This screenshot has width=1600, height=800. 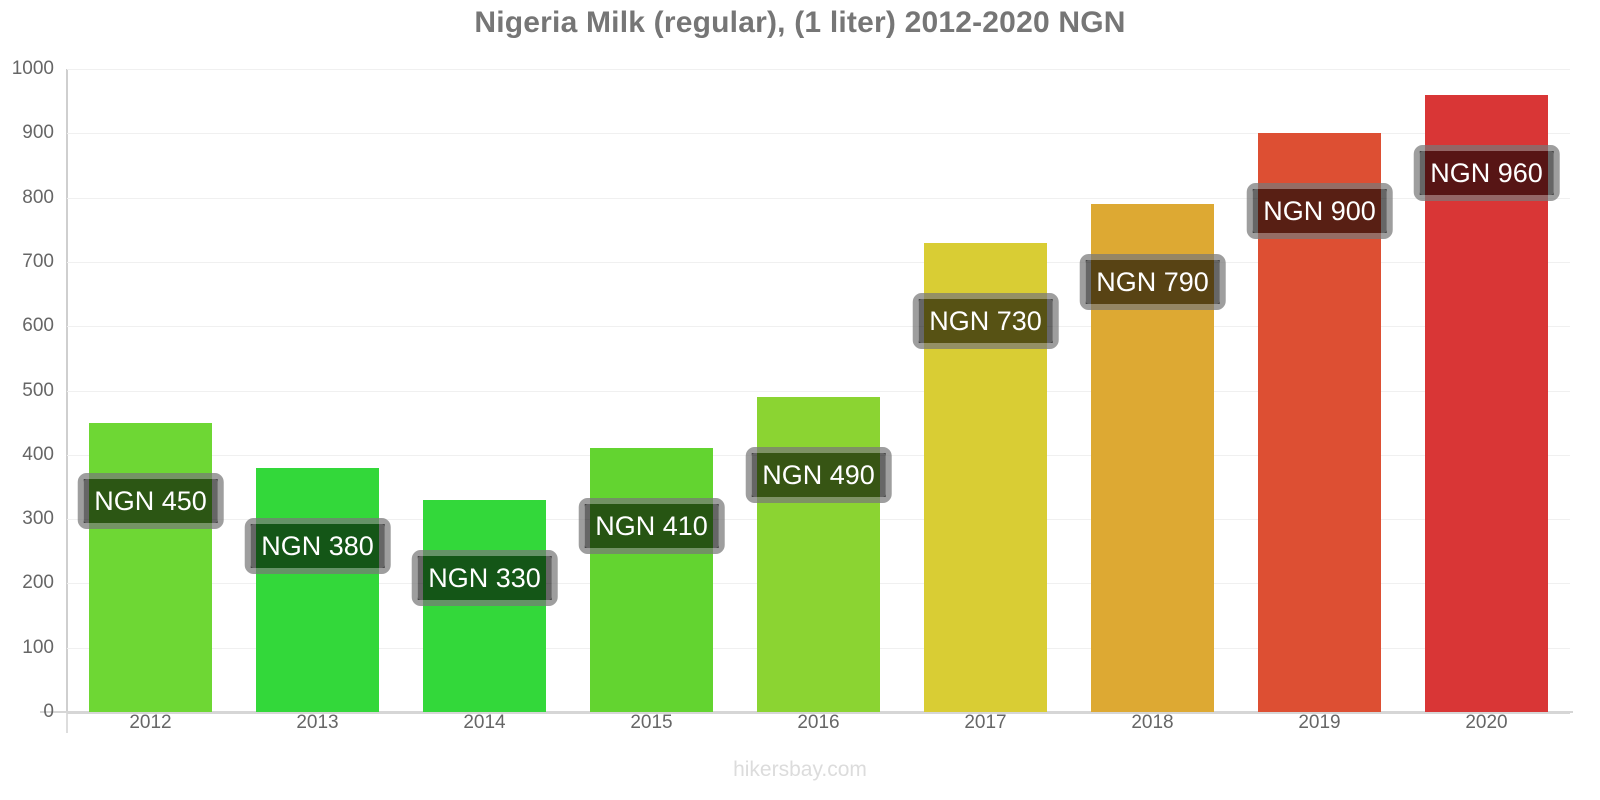 I want to click on bar-2014, so click(x=484, y=605).